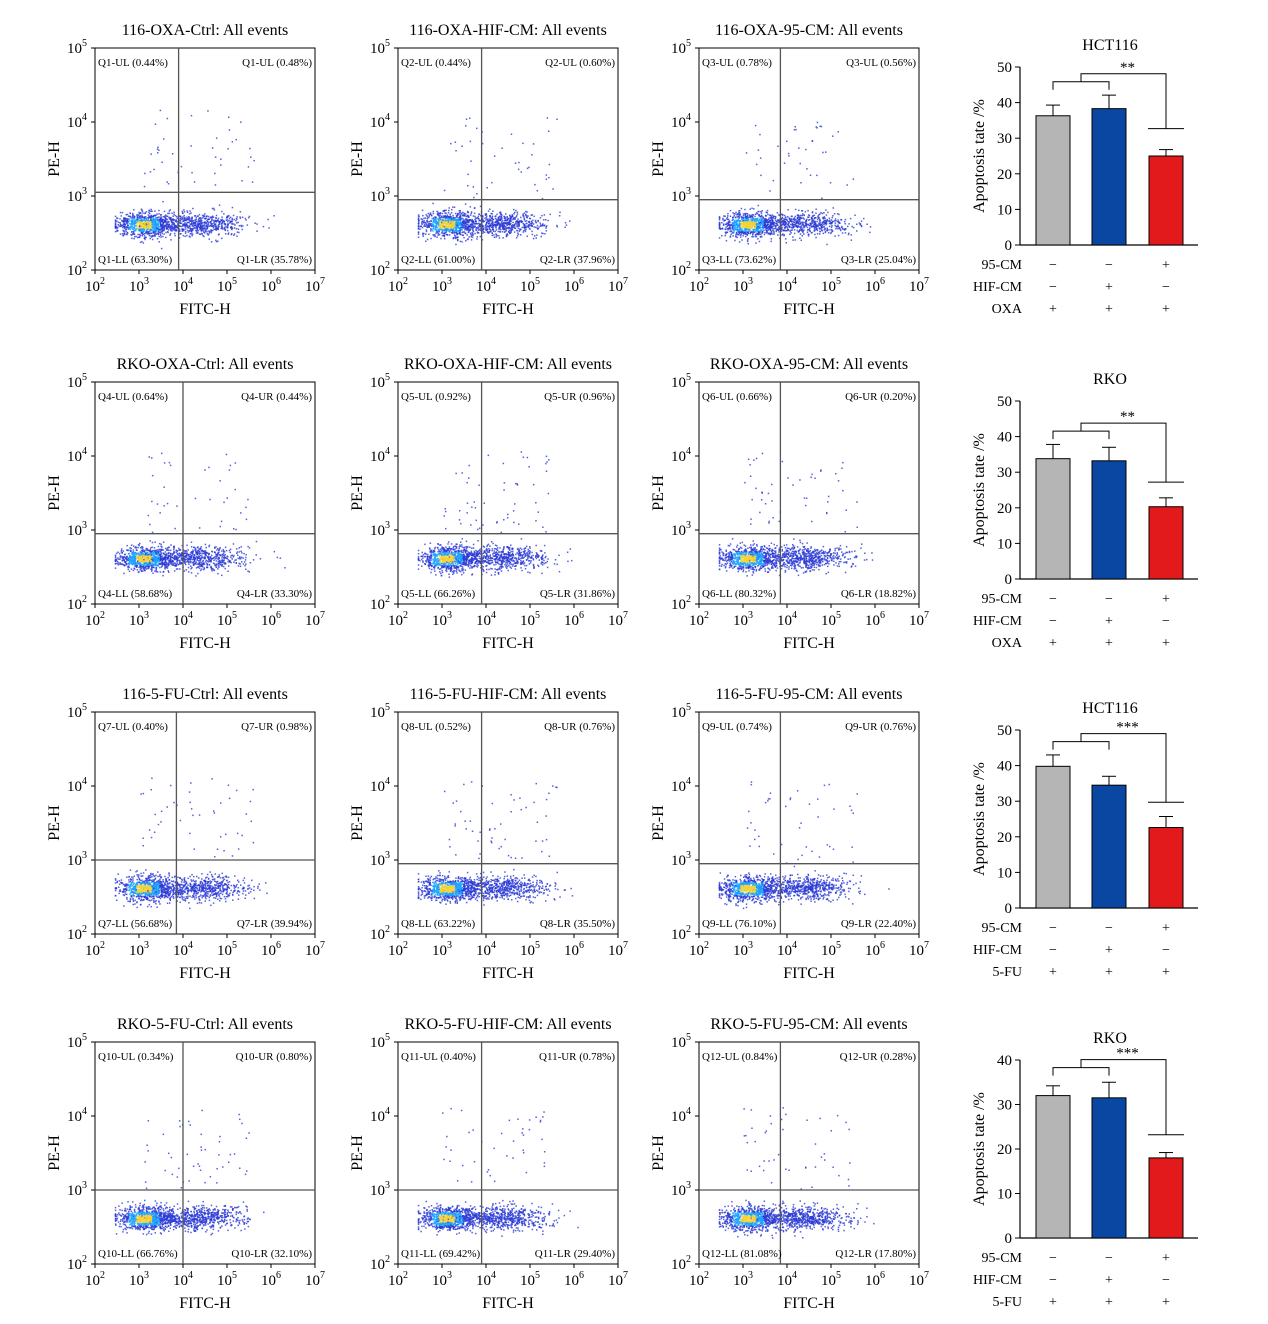 The height and width of the screenshot is (1324, 1268). I want to click on plot-frame, so click(809, 159).